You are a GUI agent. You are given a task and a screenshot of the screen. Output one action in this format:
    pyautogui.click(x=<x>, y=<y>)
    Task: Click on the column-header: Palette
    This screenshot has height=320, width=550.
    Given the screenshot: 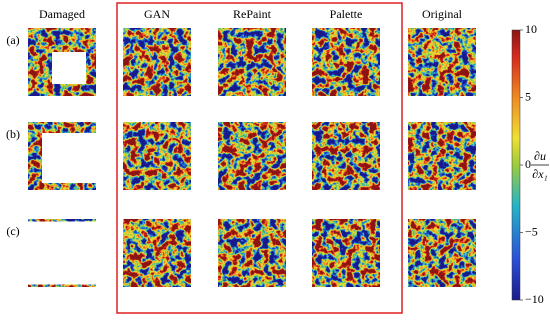 What is the action you would take?
    pyautogui.click(x=346, y=14)
    